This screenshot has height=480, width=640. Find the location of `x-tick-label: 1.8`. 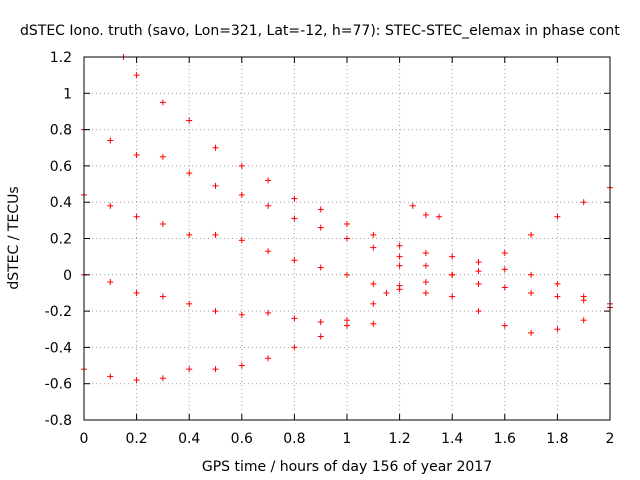

x-tick-label: 1.8 is located at coordinates (557, 439).